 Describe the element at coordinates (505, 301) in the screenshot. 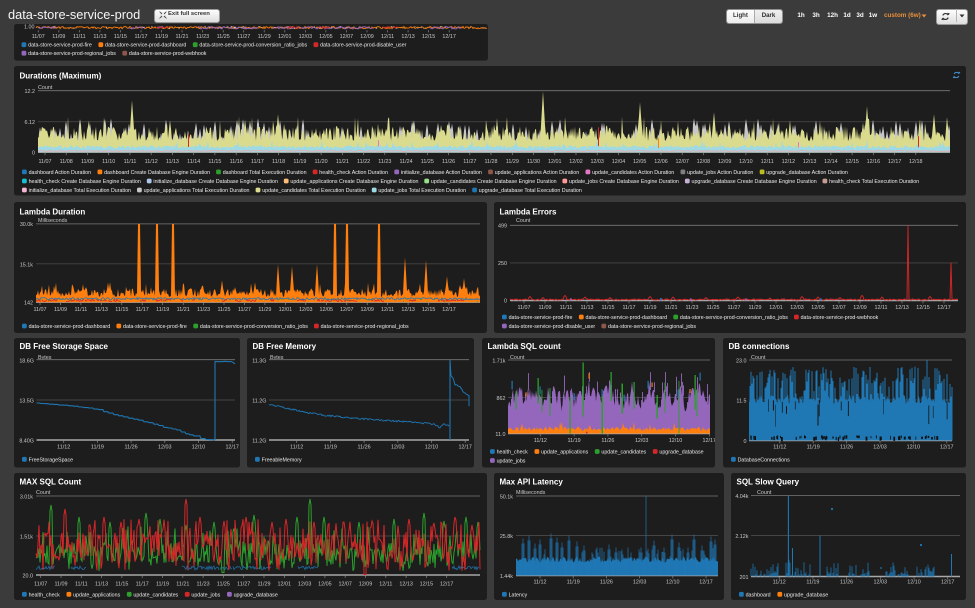

I see `svg-text: 0` at that location.